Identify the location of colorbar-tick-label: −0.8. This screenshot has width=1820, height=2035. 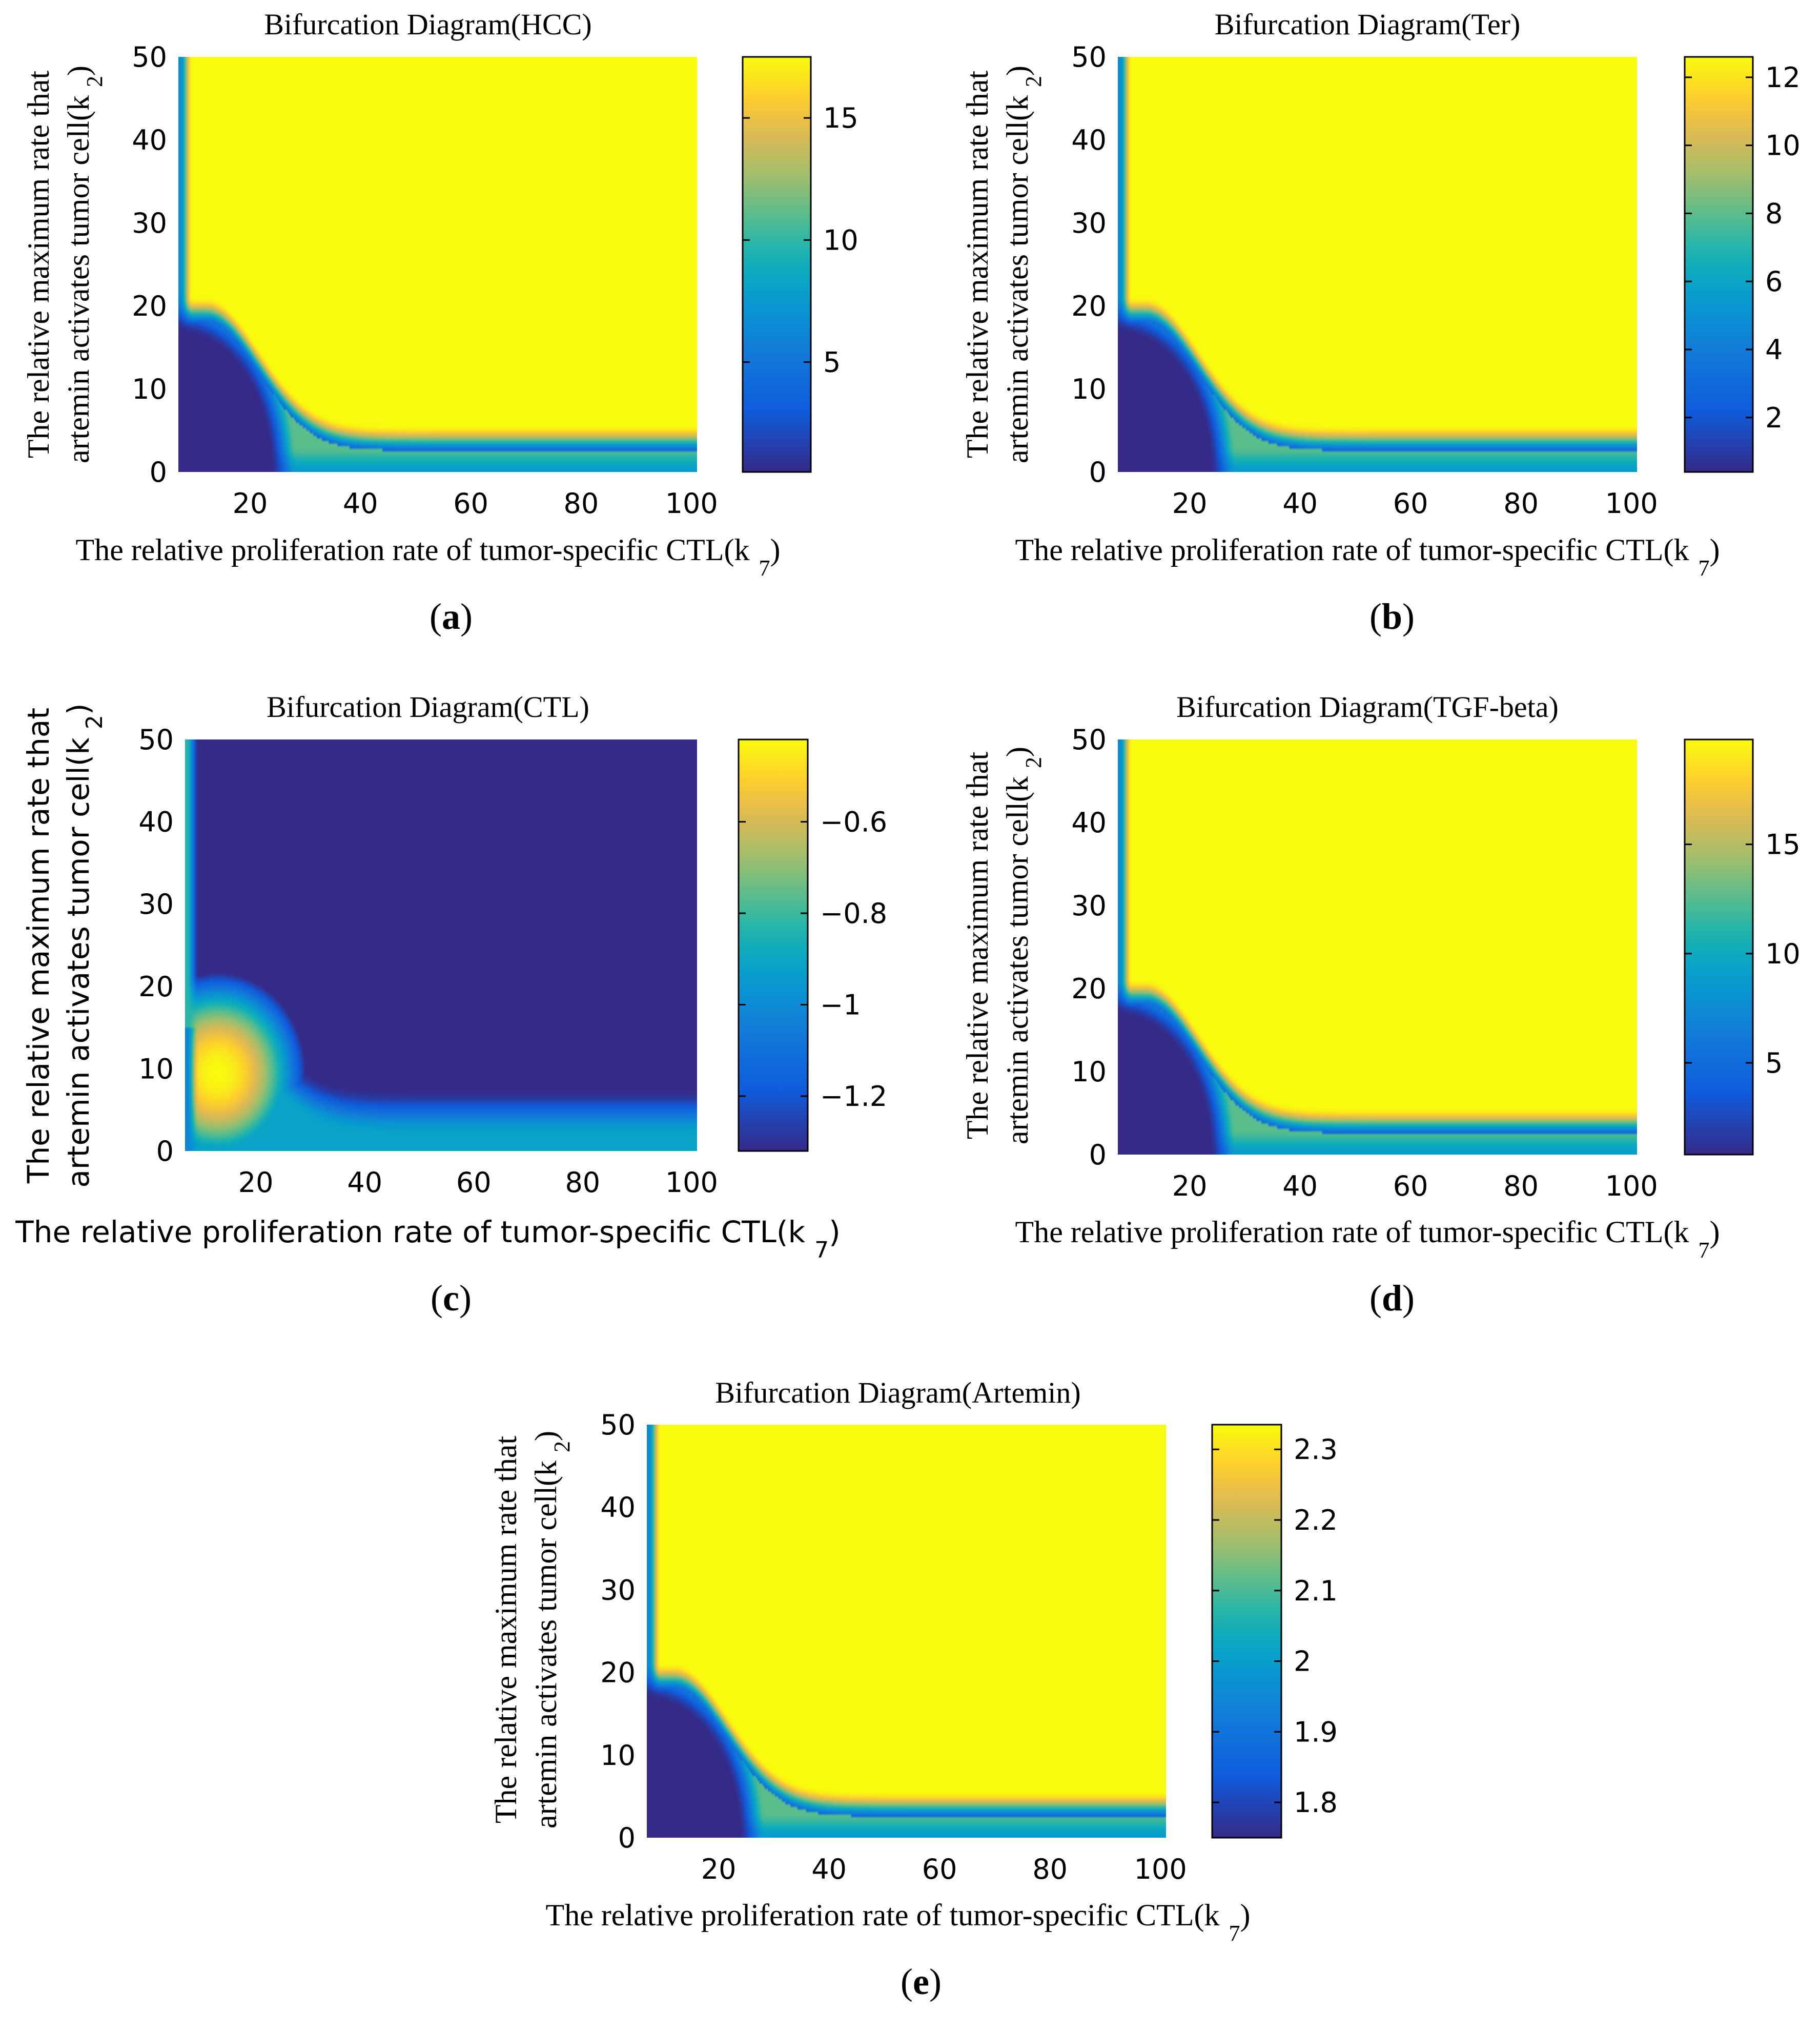
(853, 913).